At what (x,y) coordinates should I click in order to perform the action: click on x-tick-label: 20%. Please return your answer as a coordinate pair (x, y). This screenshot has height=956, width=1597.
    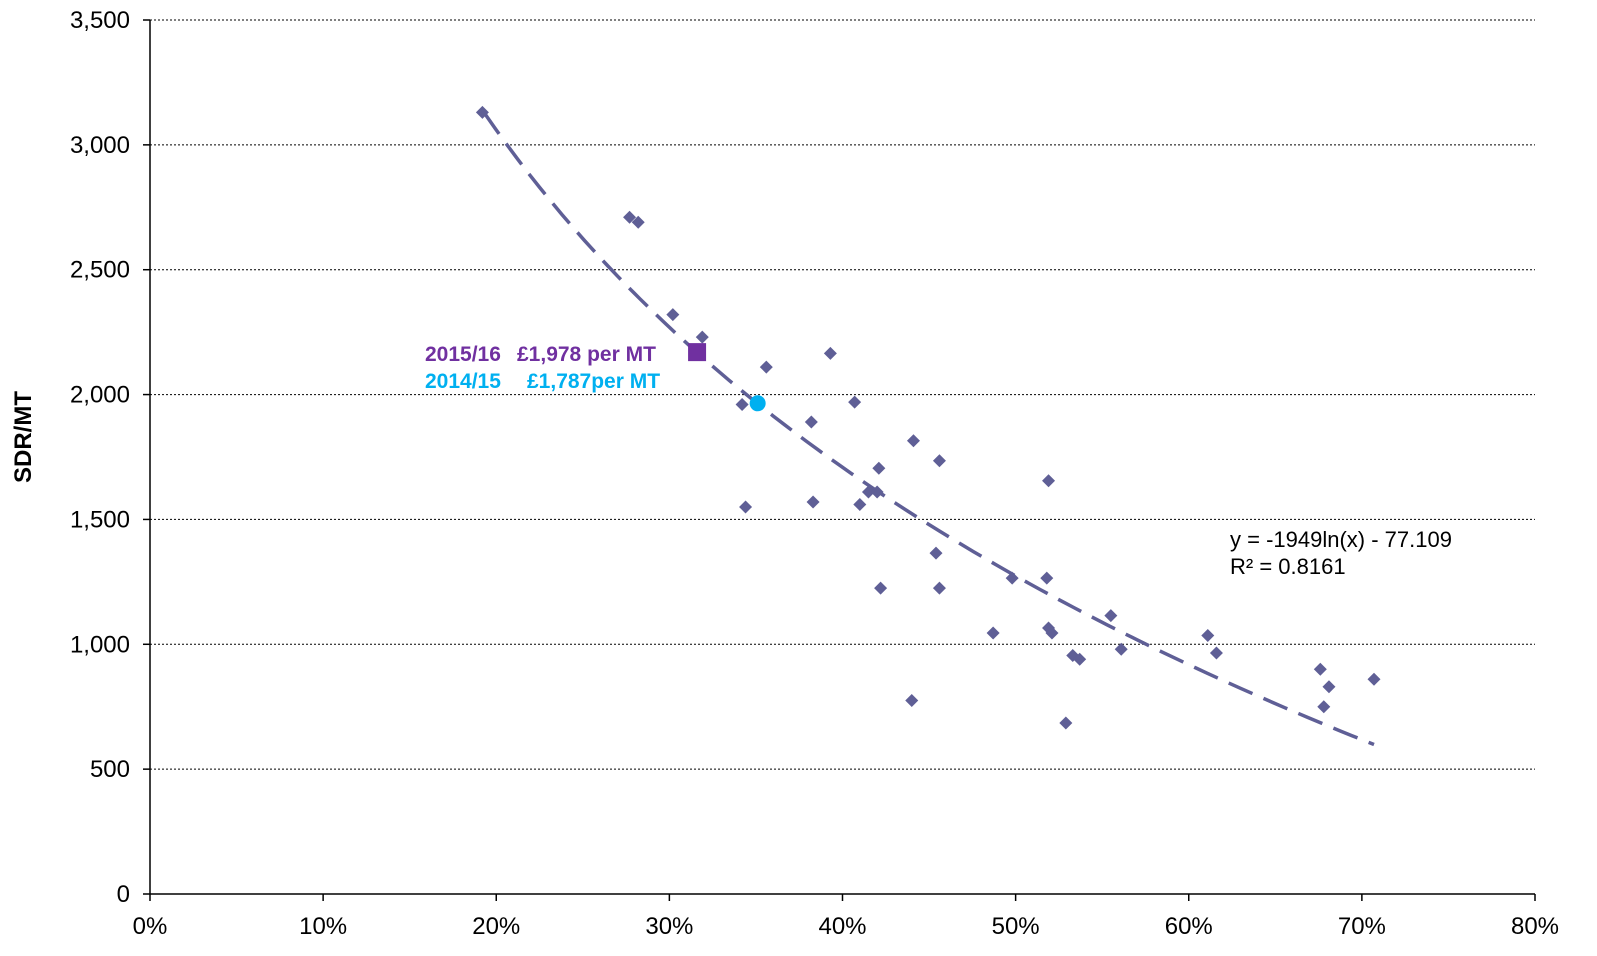
    Looking at the image, I should click on (496, 926).